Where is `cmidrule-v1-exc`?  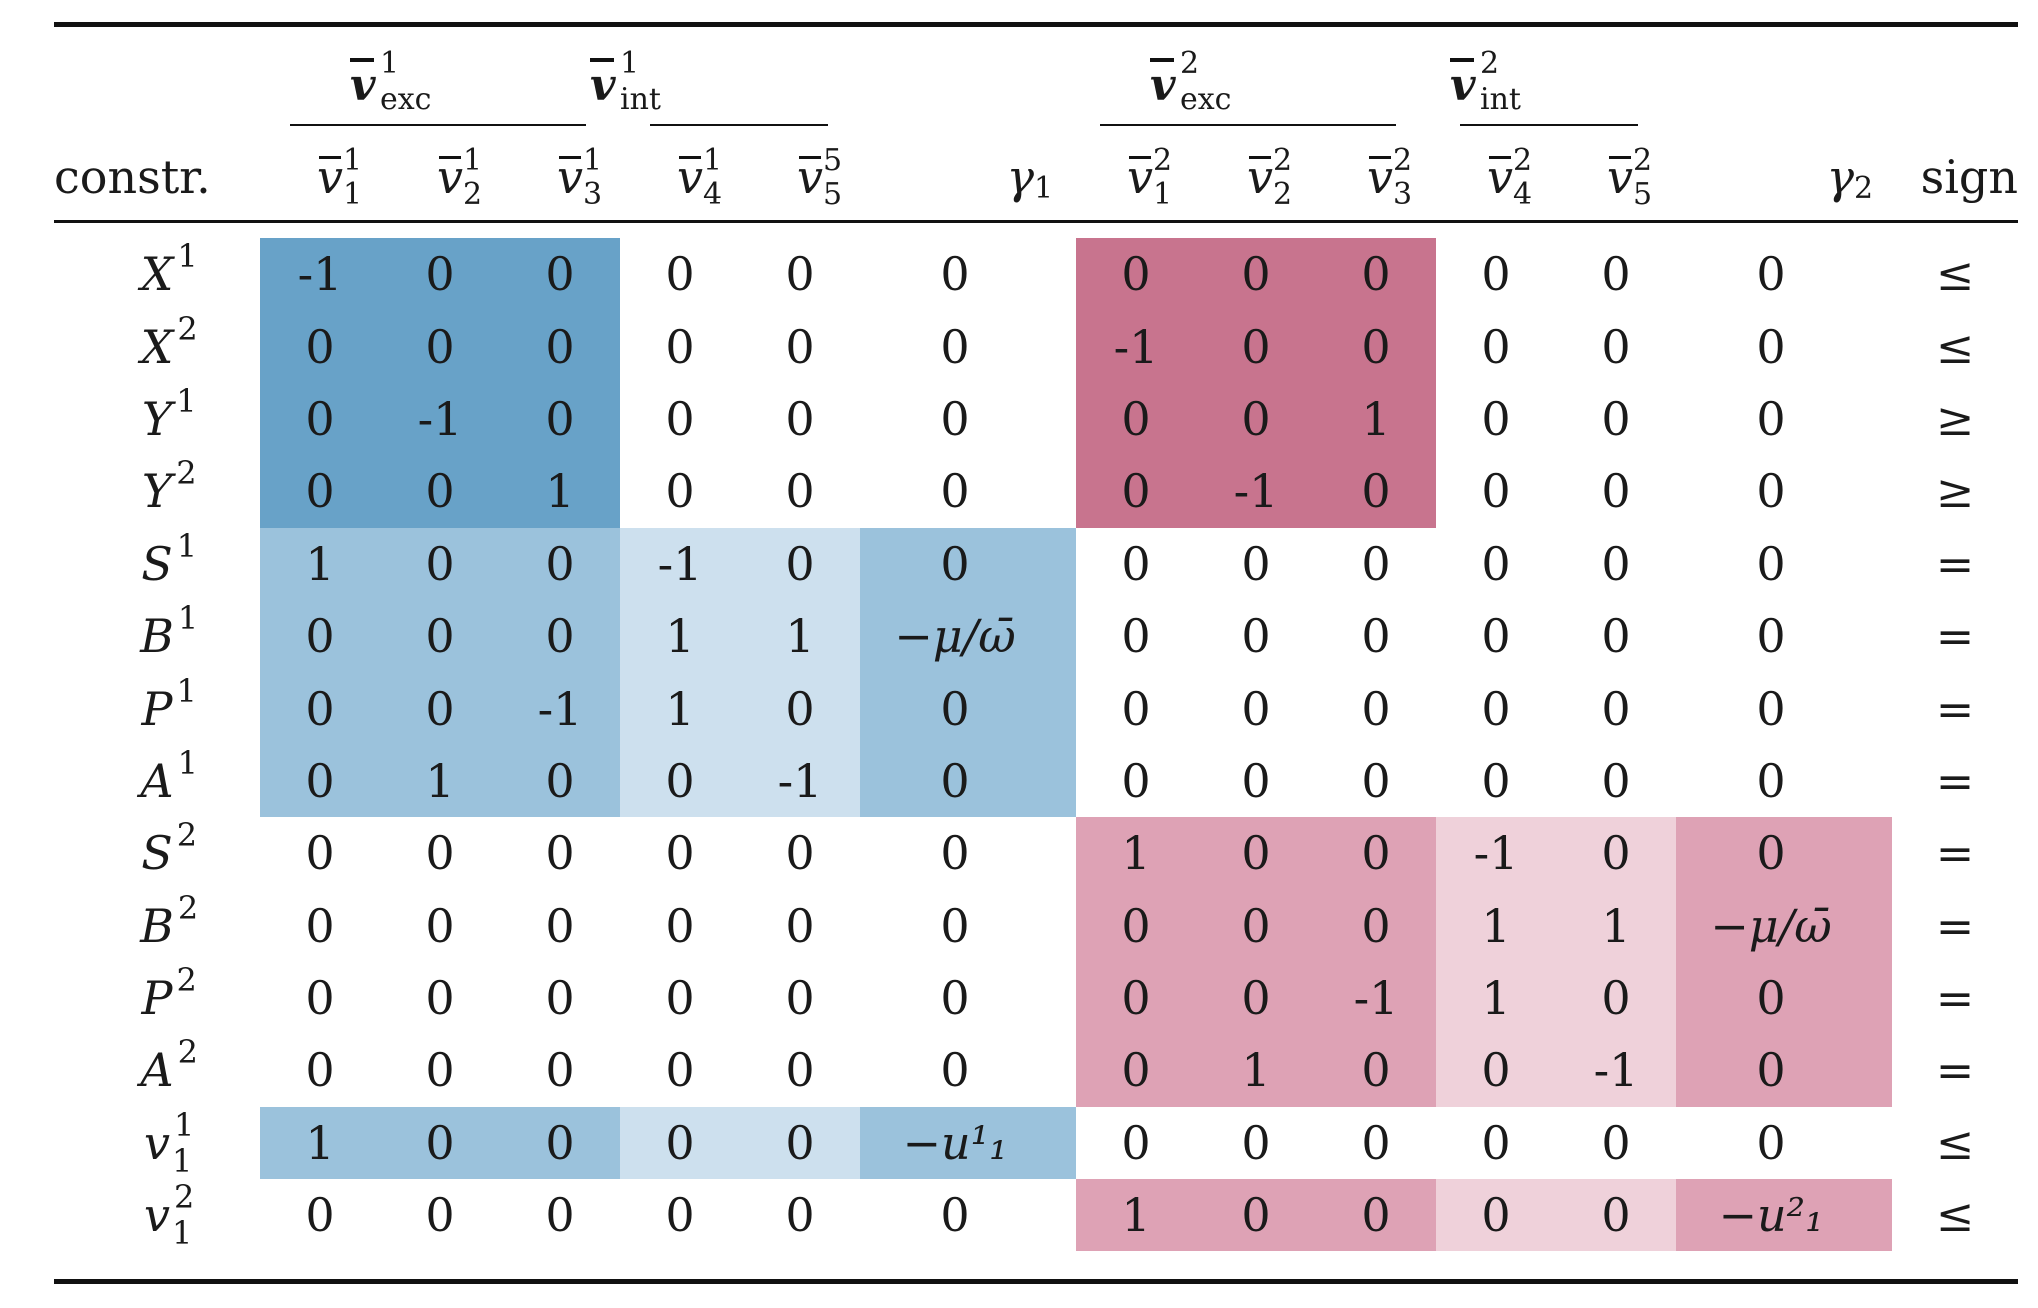 cmidrule-v1-exc is located at coordinates (438, 125).